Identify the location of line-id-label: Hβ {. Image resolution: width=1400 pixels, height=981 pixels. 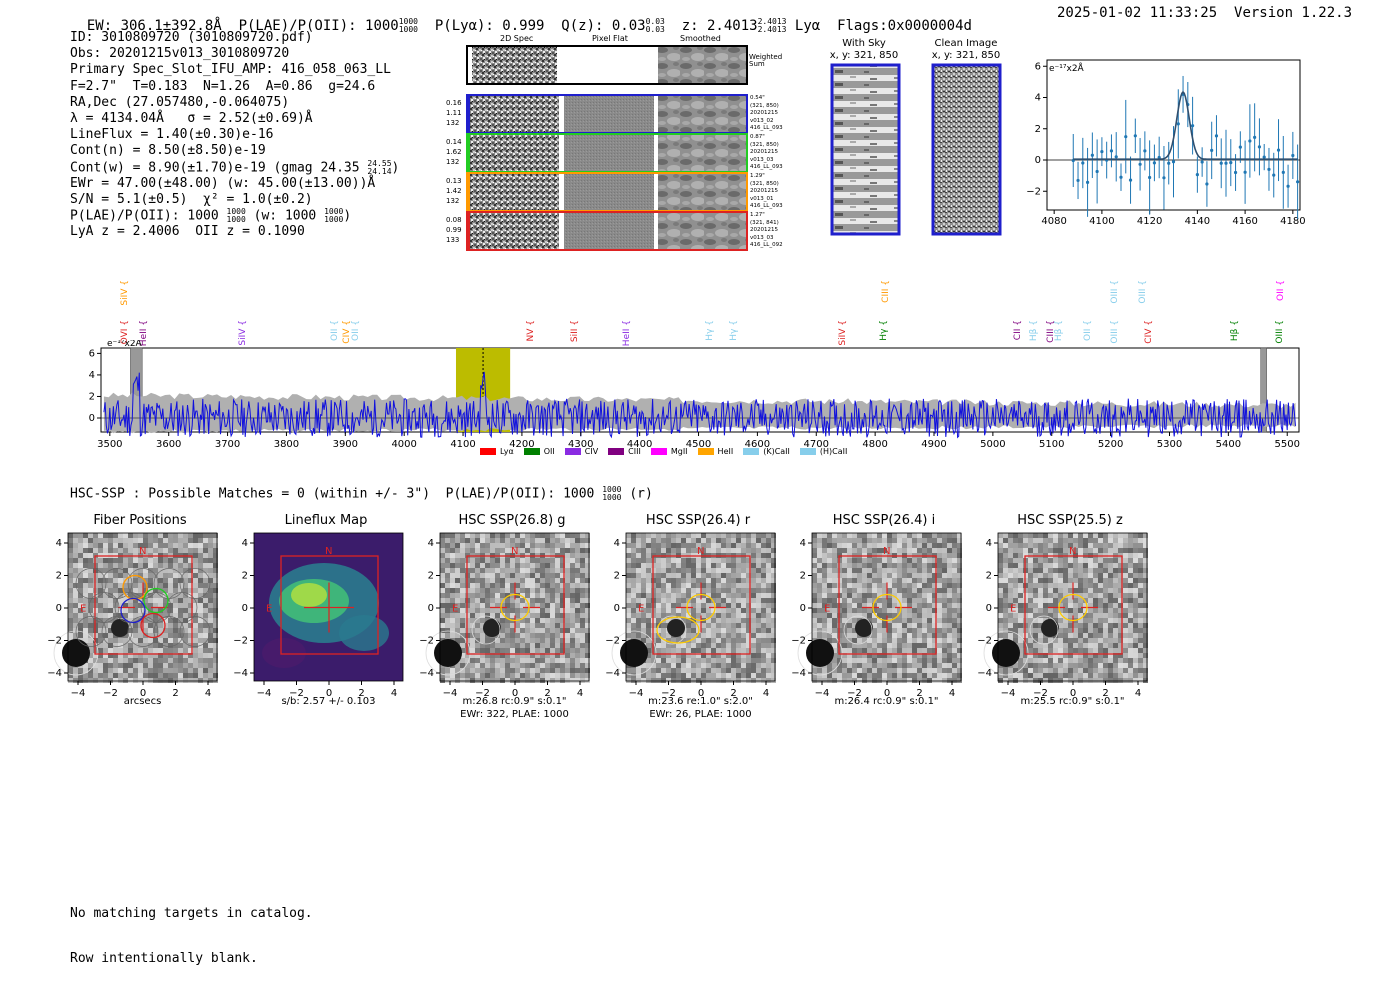
(1235, 330).